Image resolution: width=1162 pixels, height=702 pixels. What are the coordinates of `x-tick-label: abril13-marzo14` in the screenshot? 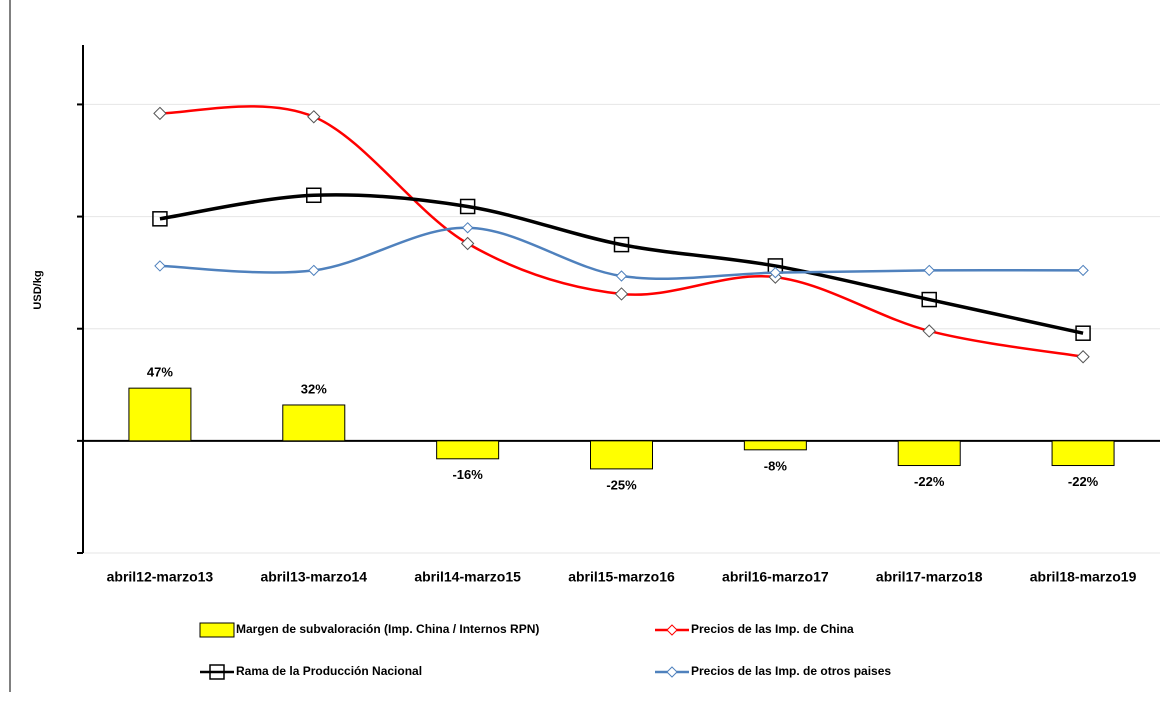 It's located at (313, 577).